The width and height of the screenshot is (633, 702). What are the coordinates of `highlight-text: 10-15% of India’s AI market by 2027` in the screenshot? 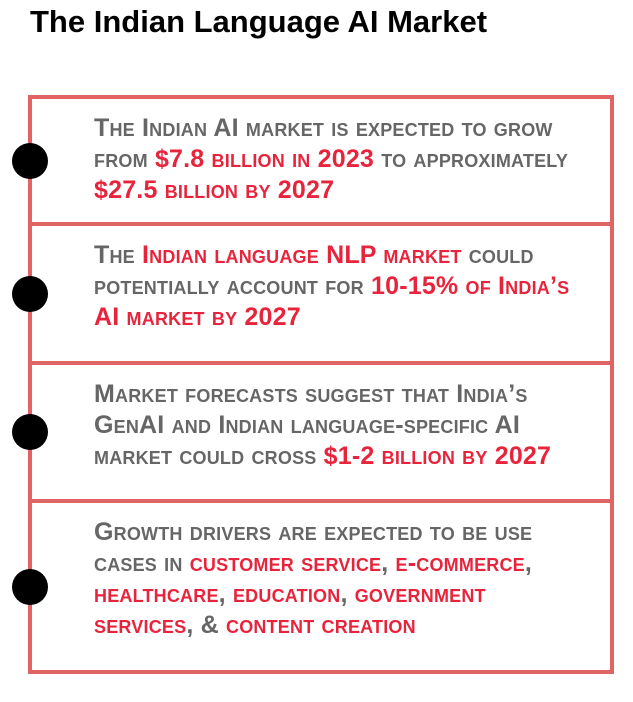 It's located at (332, 301).